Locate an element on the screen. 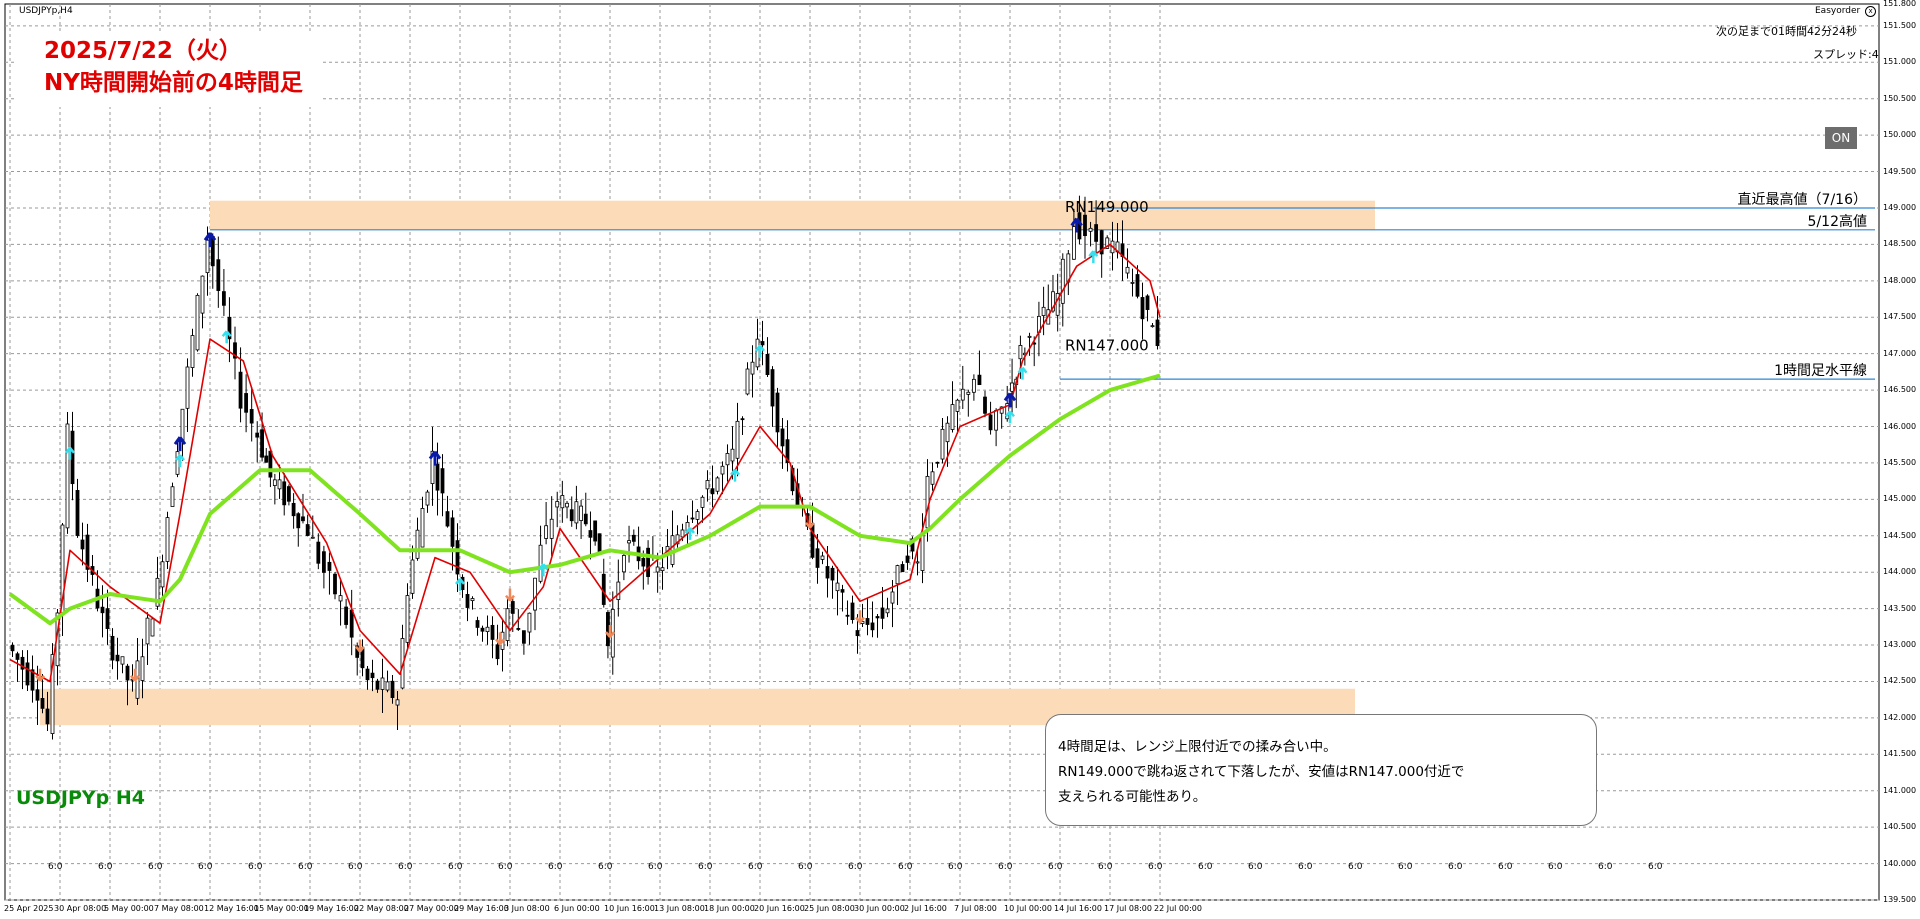 This screenshot has width=1920, height=919. y-axis-tick: 150.500 is located at coordinates (1900, 98).